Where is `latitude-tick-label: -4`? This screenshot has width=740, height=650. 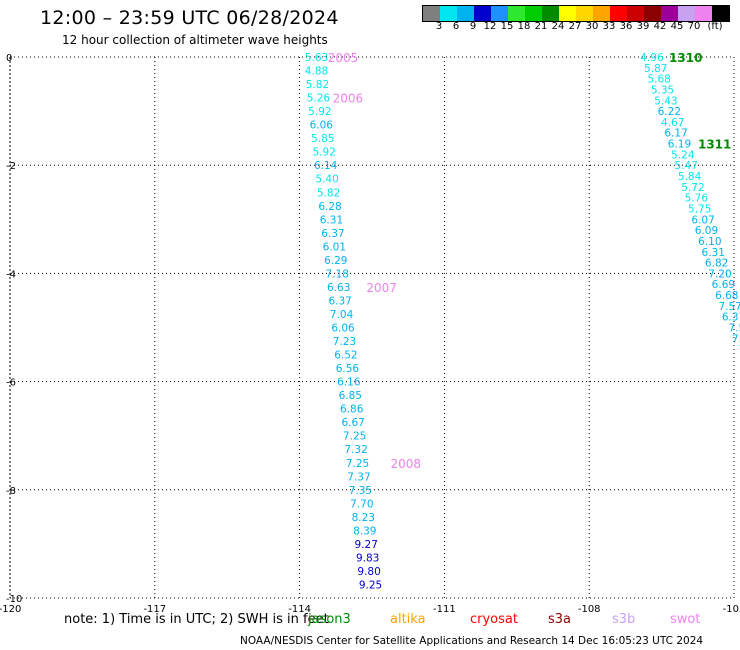 latitude-tick-label: -4 is located at coordinates (11, 274).